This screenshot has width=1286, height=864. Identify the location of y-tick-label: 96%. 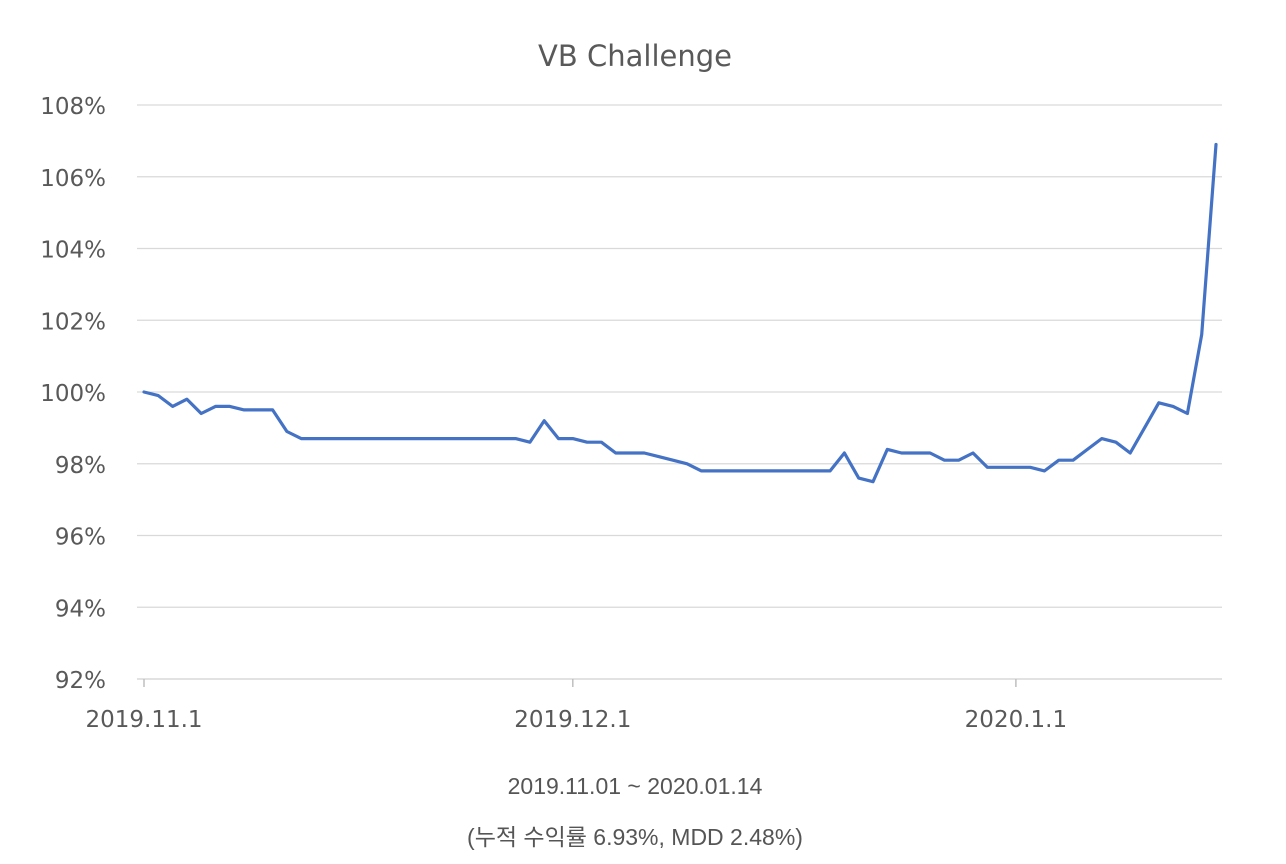
(80, 538).